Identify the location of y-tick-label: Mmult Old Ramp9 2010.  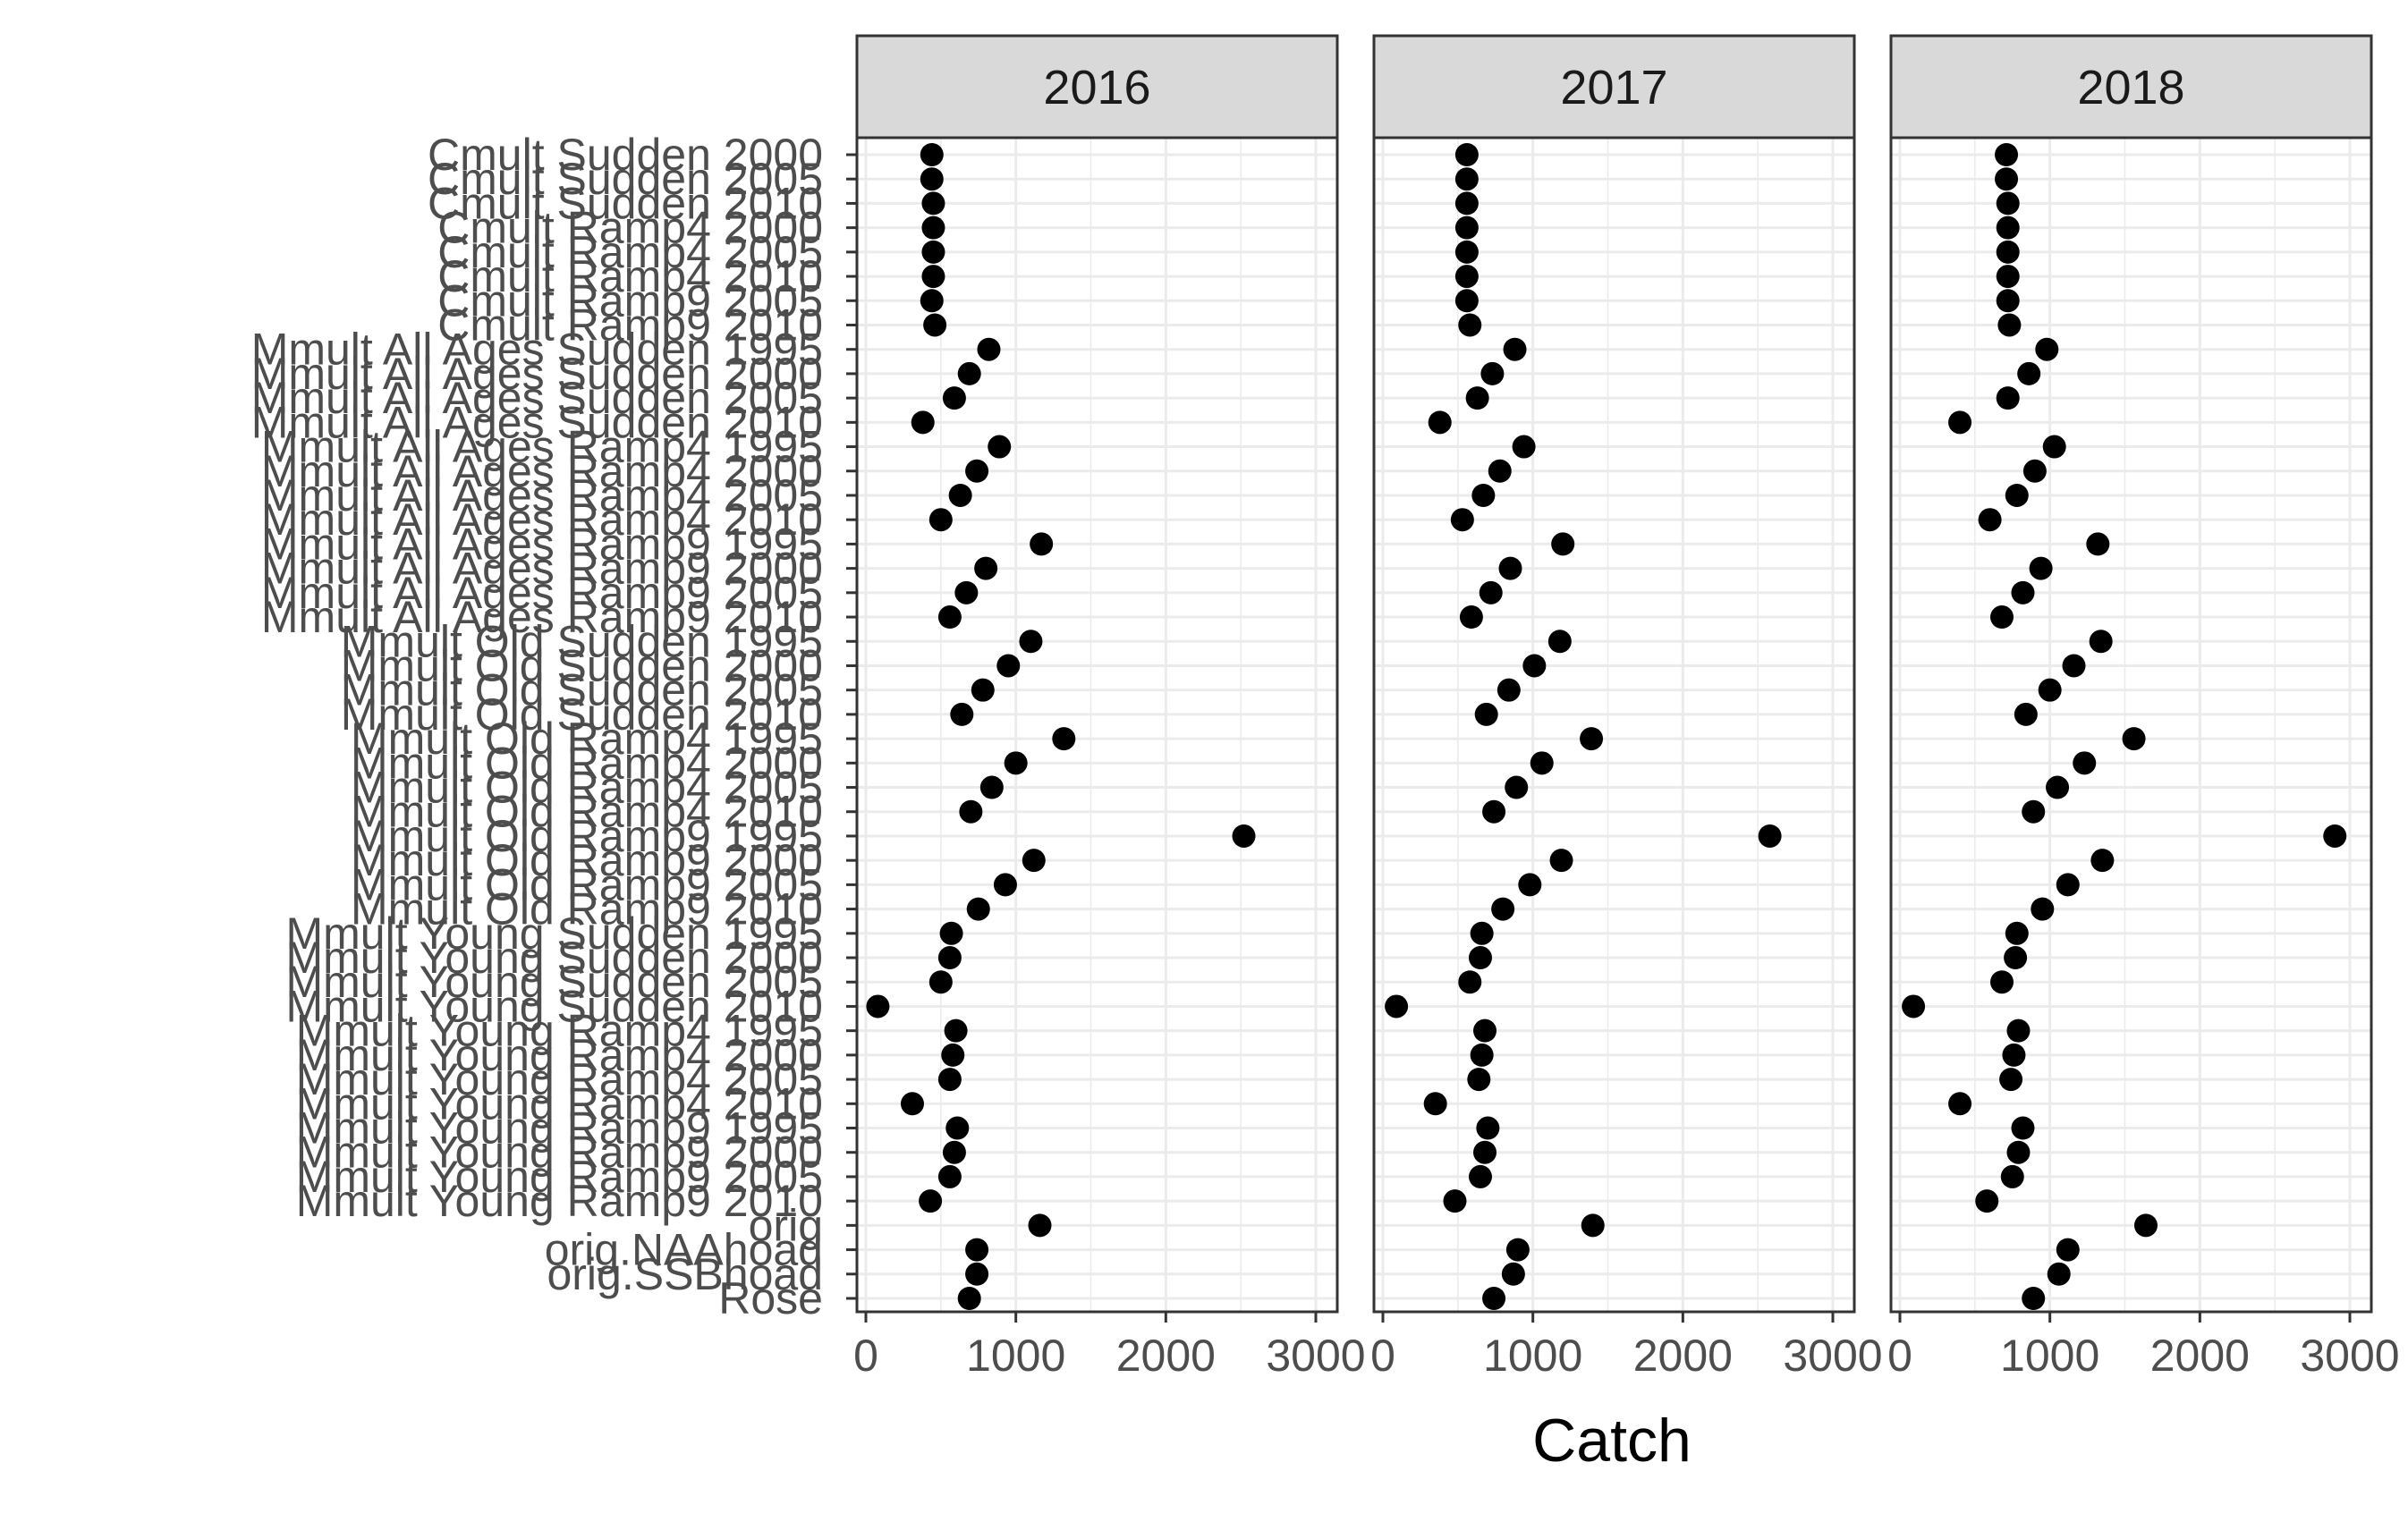
(587, 909).